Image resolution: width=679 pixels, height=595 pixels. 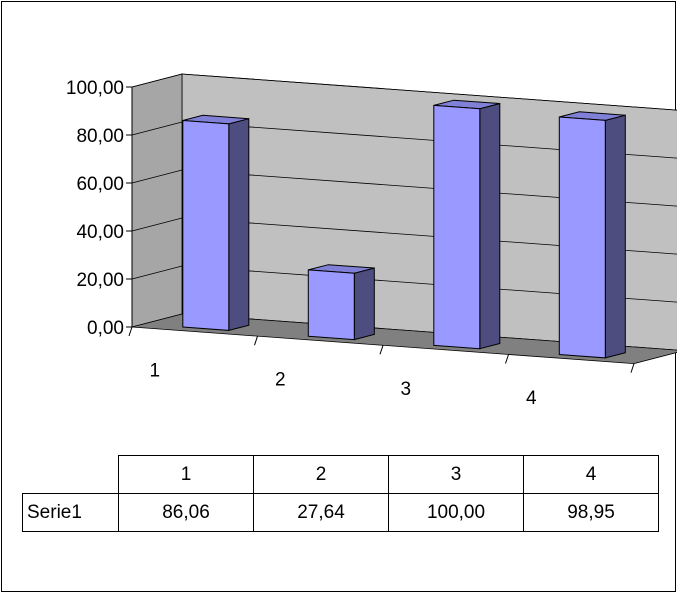 What do you see at coordinates (100, 232) in the screenshot?
I see `y-tick-label: 40,00` at bounding box center [100, 232].